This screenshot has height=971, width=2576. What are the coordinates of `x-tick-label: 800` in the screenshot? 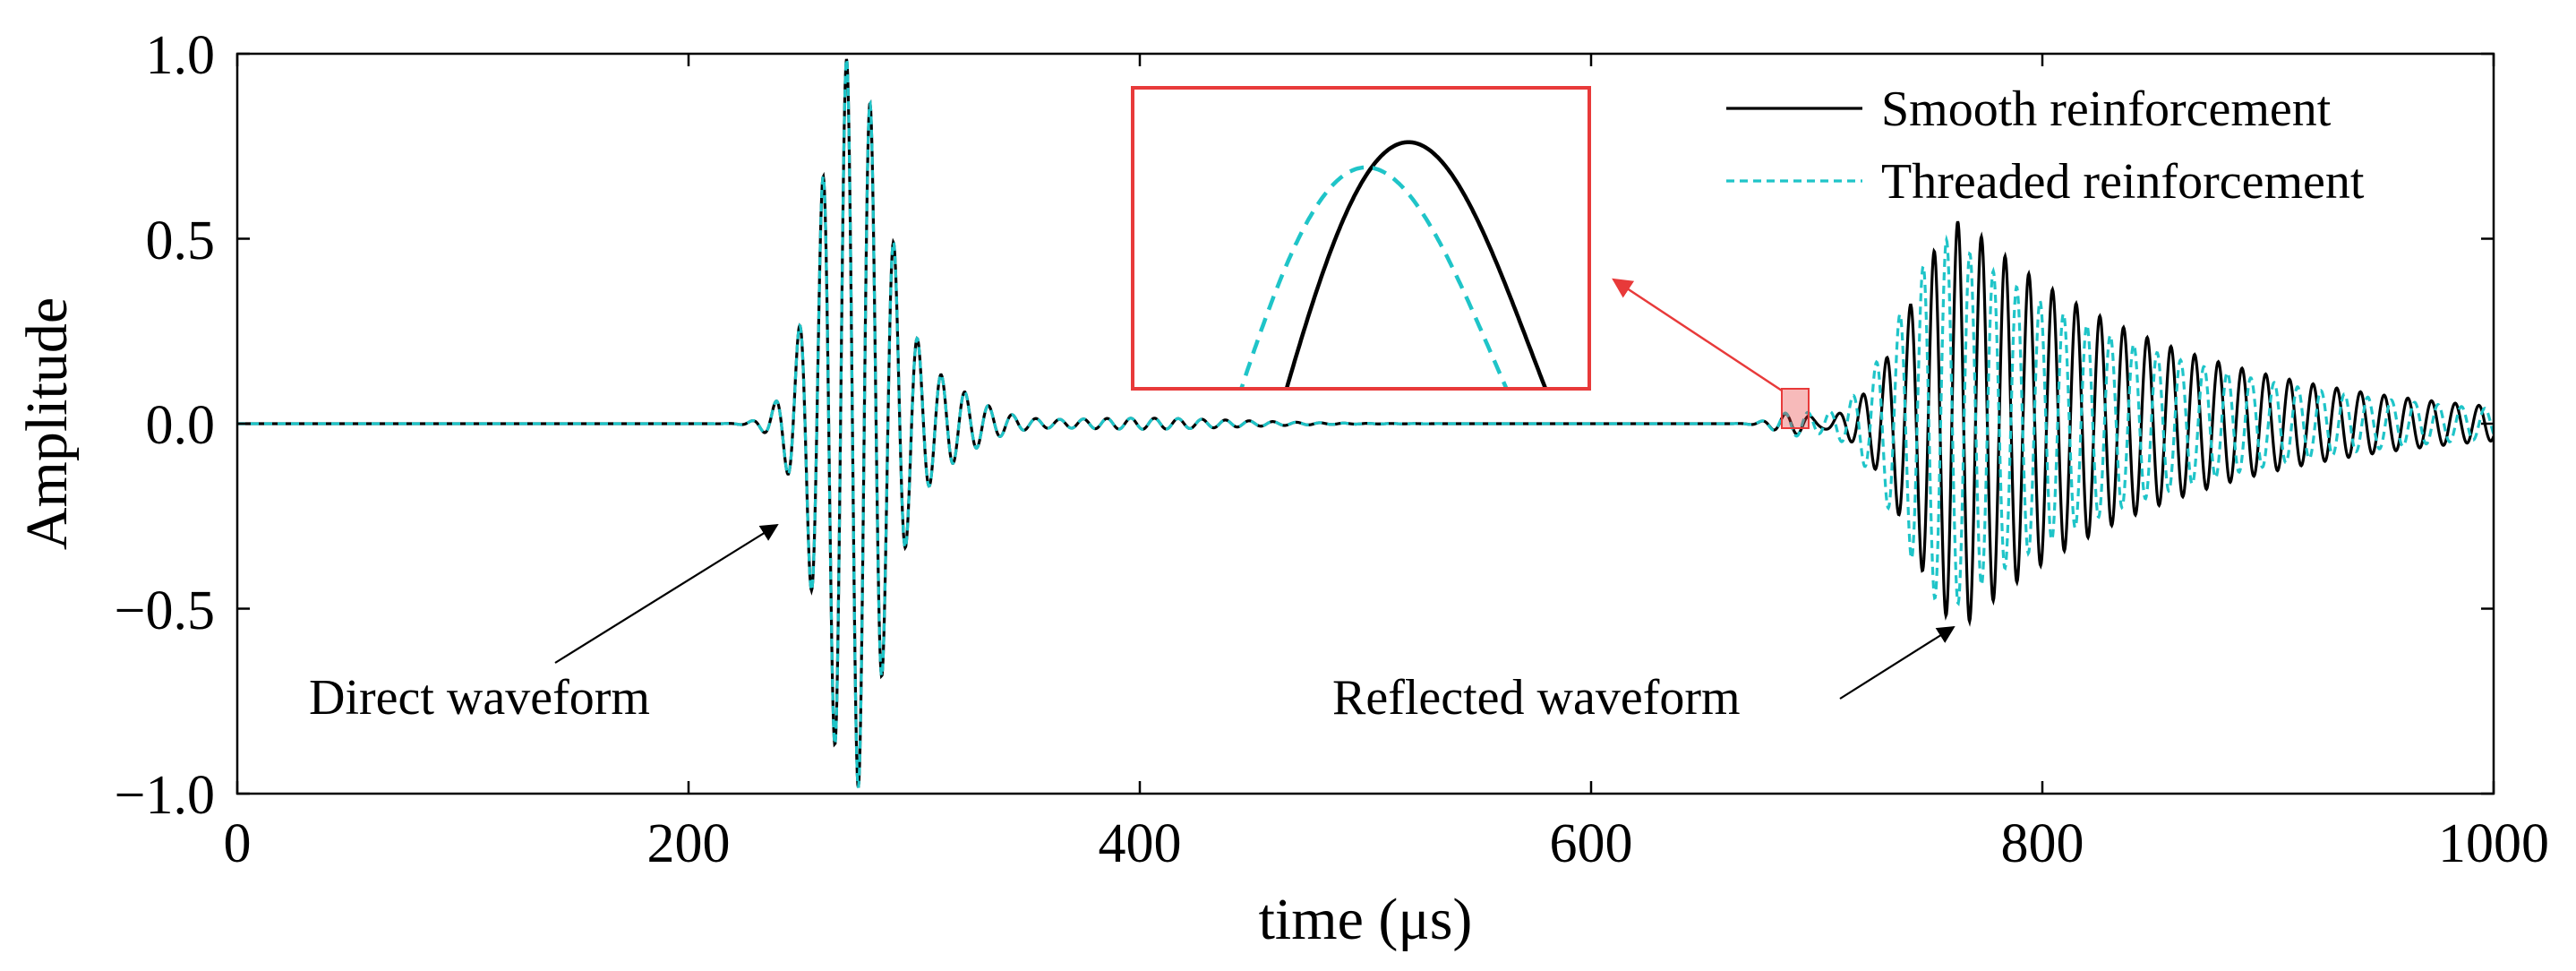 It's located at (2042, 844).